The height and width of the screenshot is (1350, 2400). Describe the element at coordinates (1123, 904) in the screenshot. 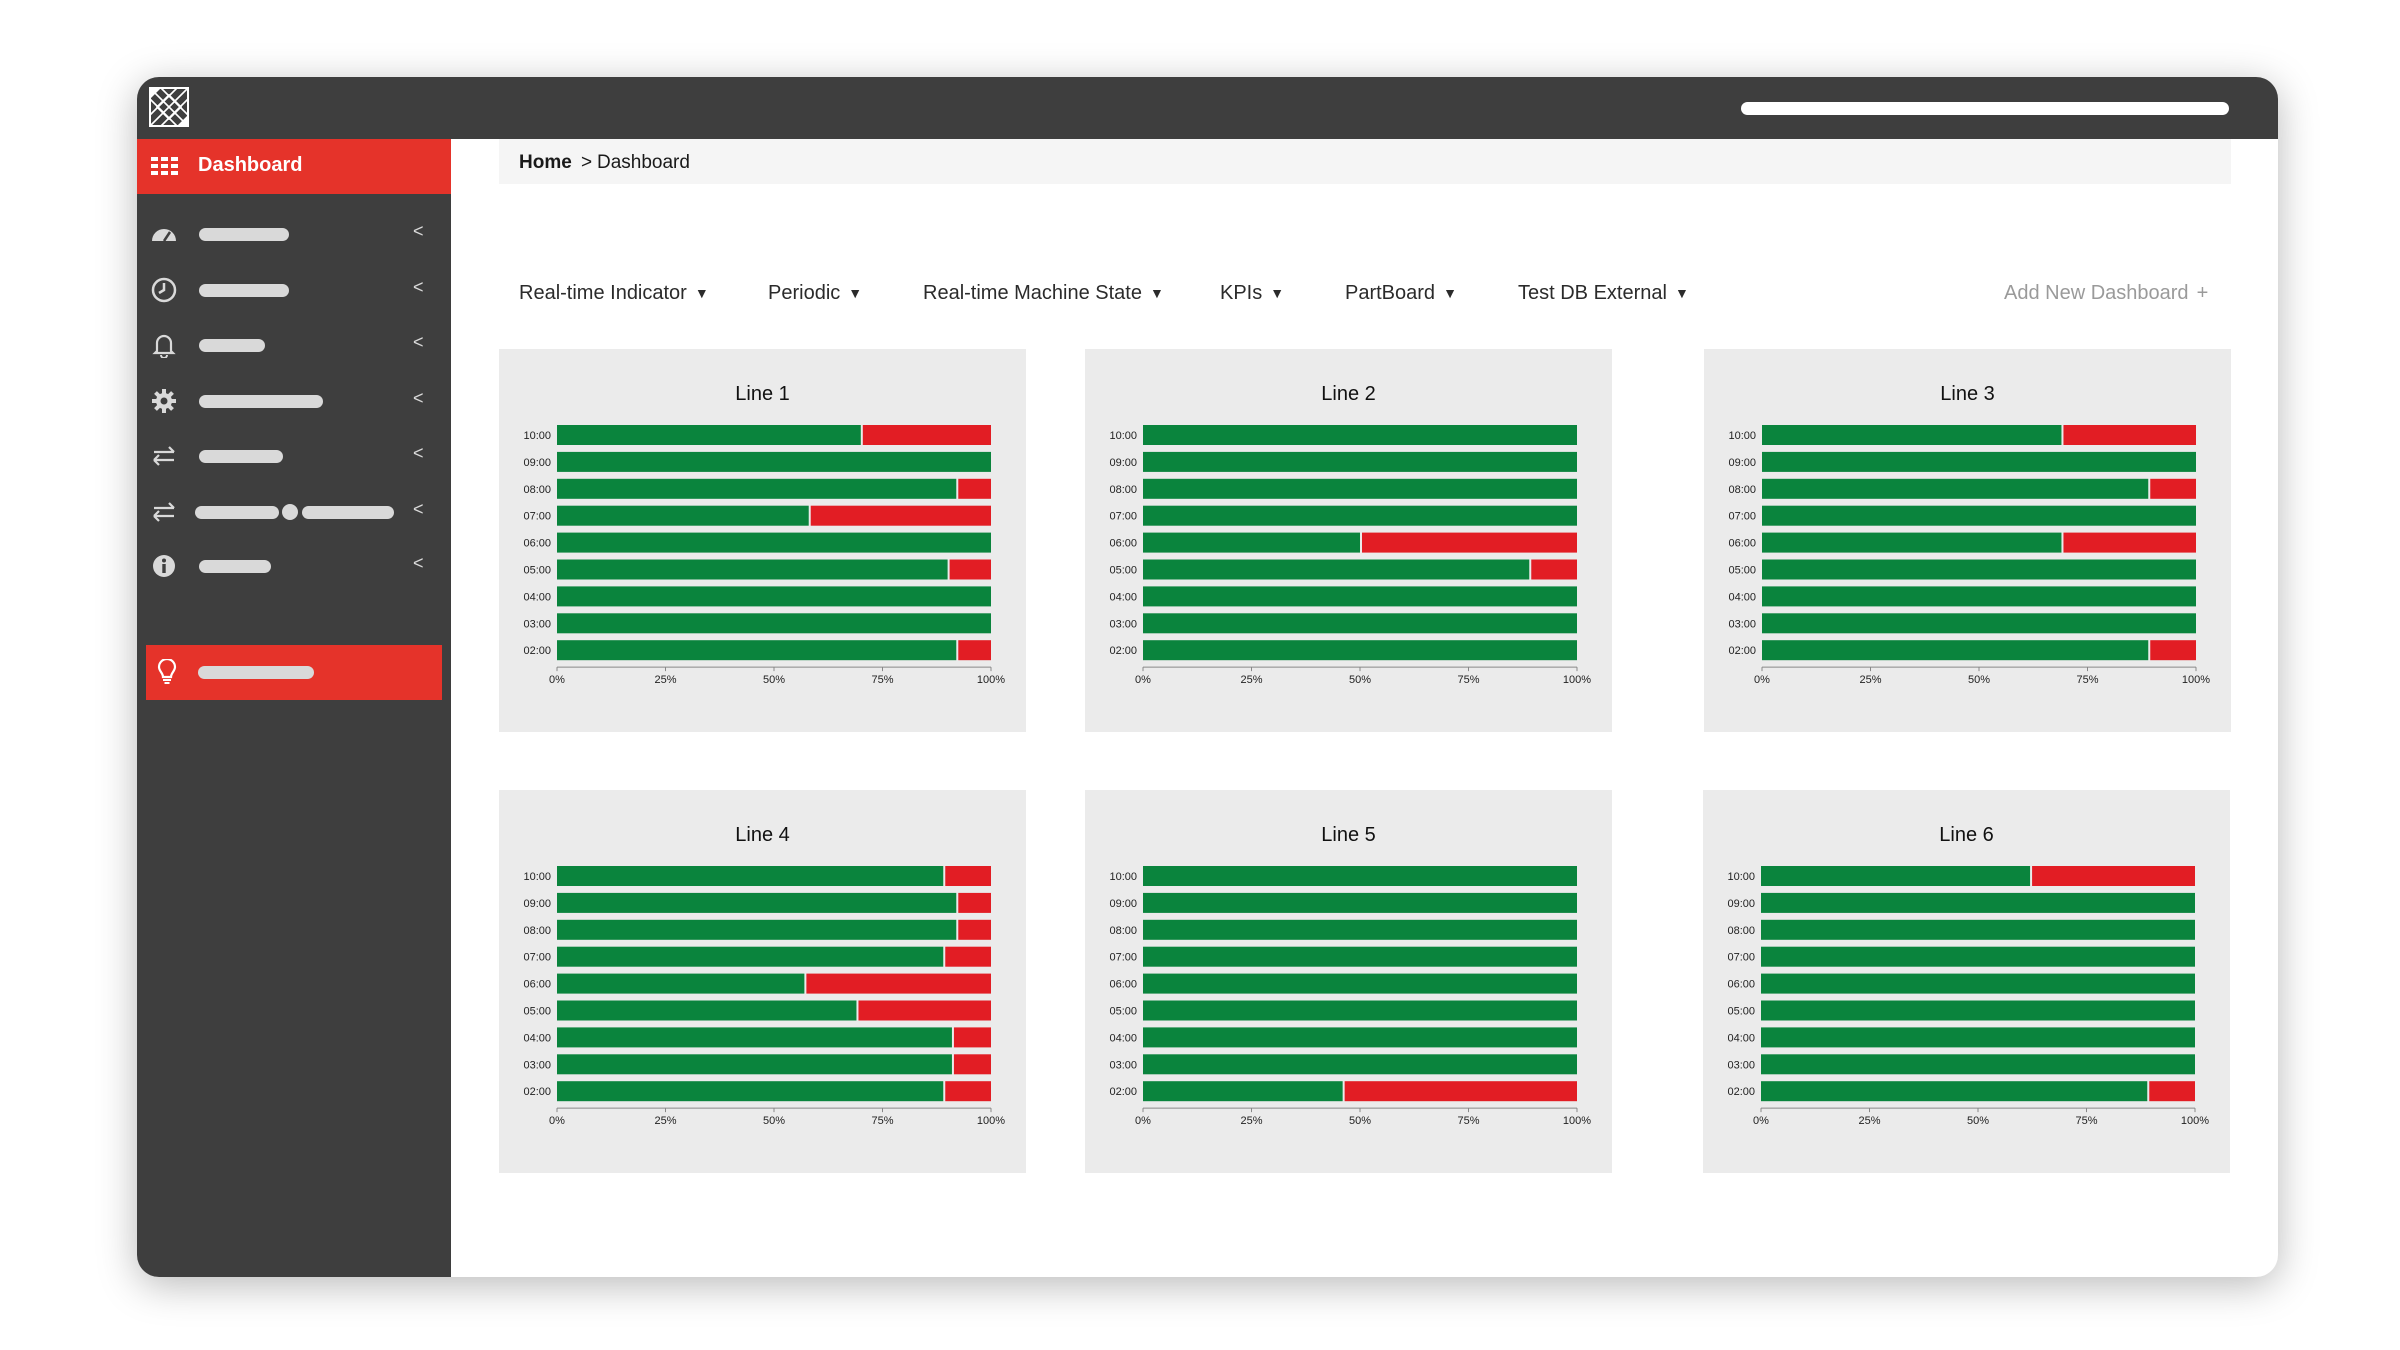

I see `y-tick-label: 09:00` at that location.